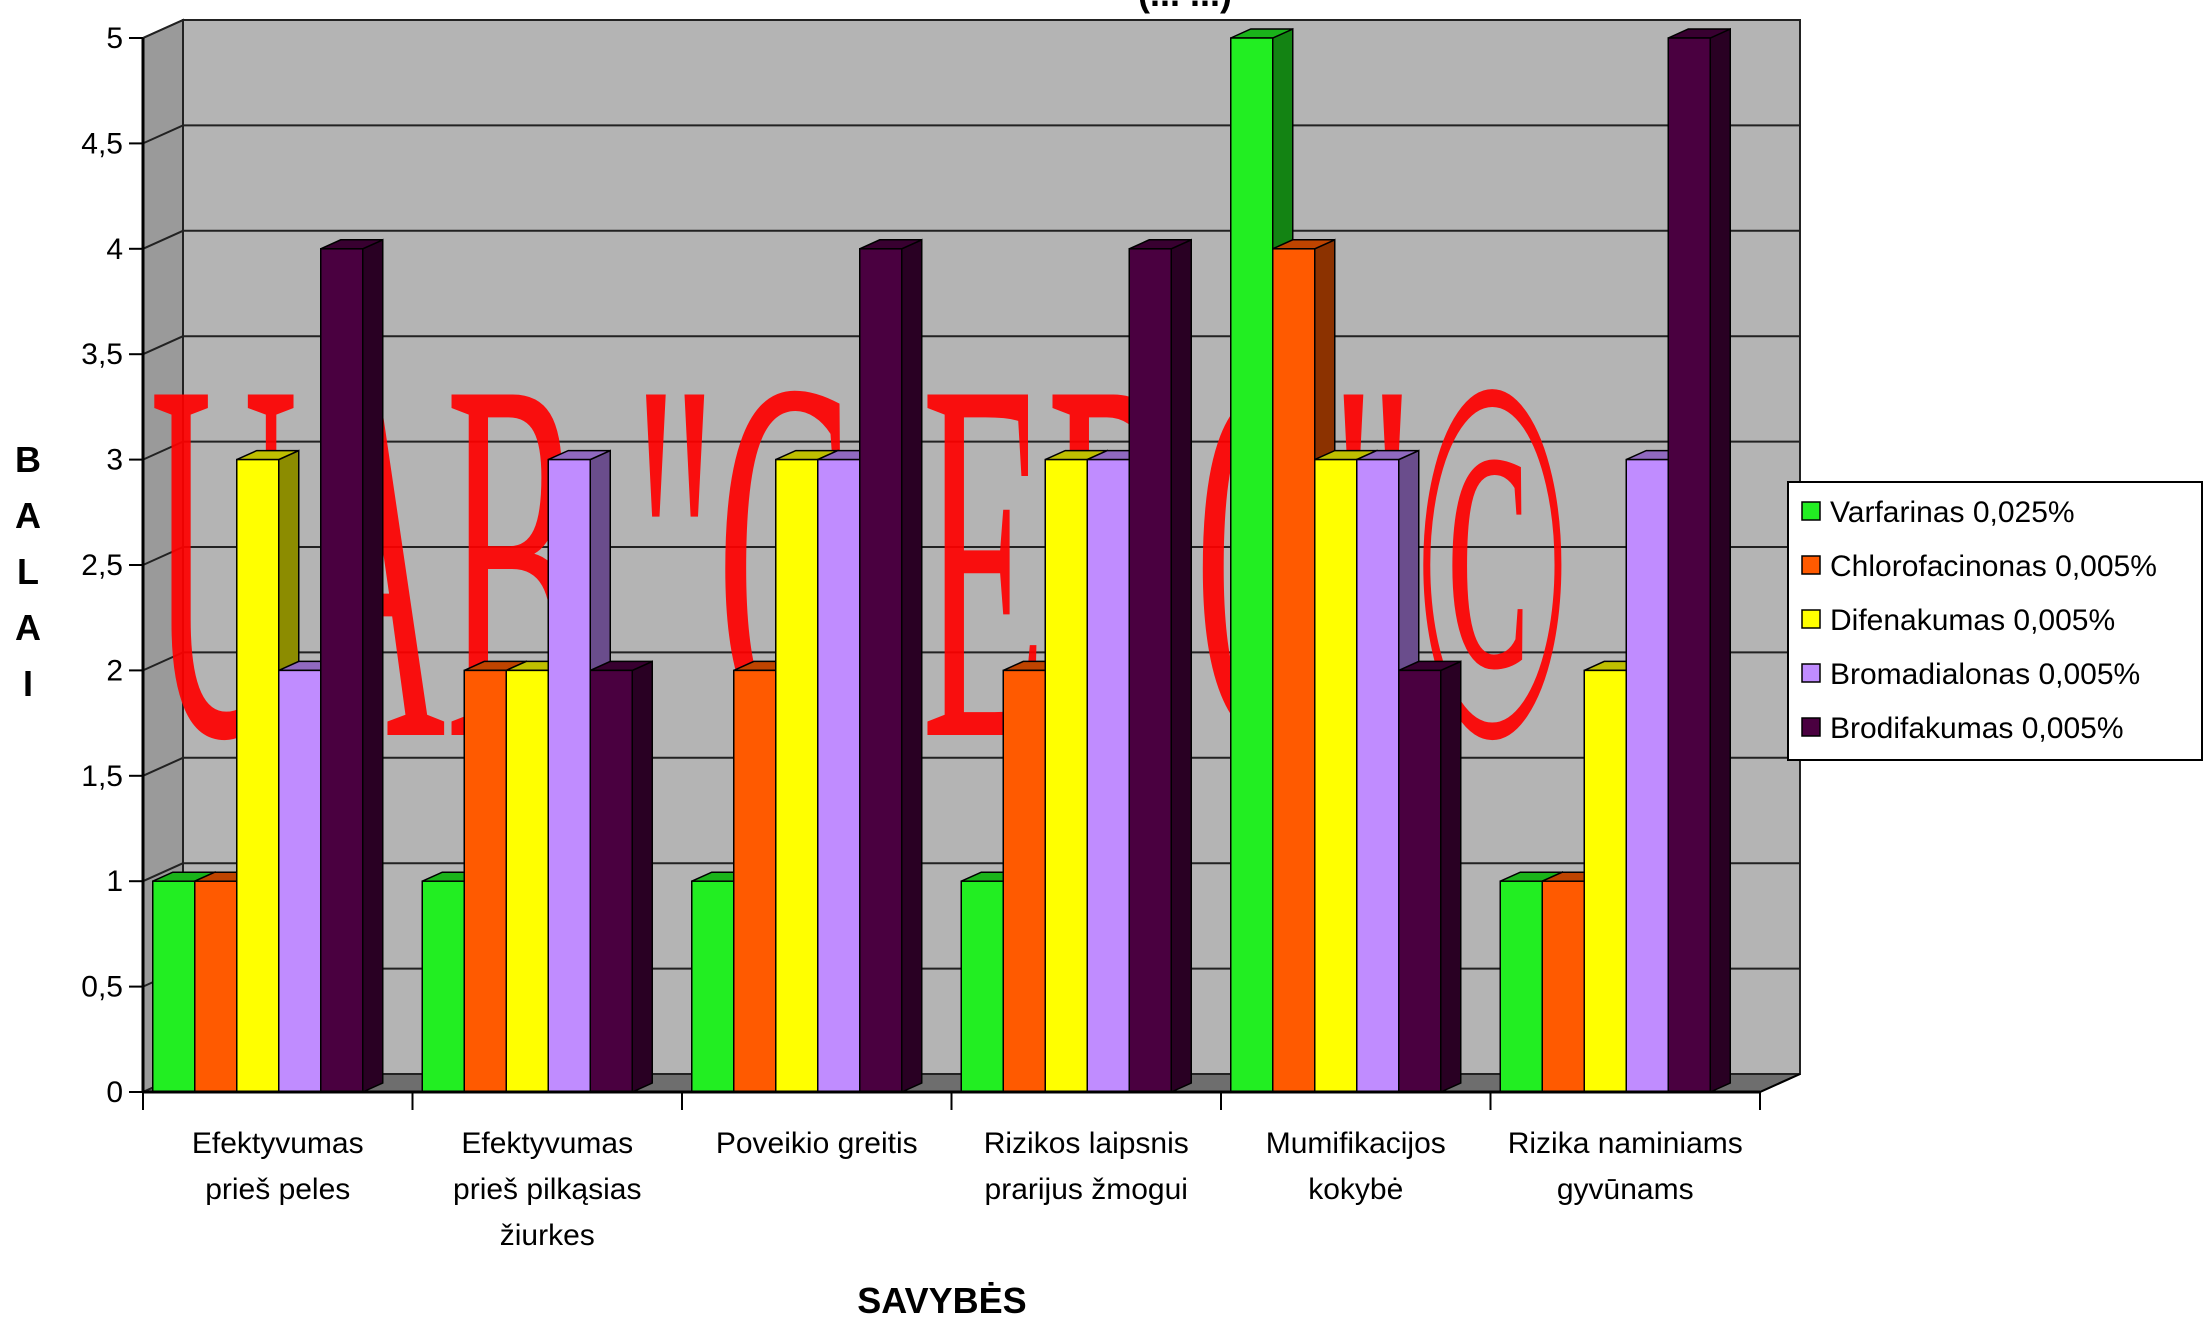 This screenshot has width=2208, height=1320. Describe the element at coordinates (1086, 1166) in the screenshot. I see `x-category-label: Rizikos laipsnis prarijus žmogui` at that location.